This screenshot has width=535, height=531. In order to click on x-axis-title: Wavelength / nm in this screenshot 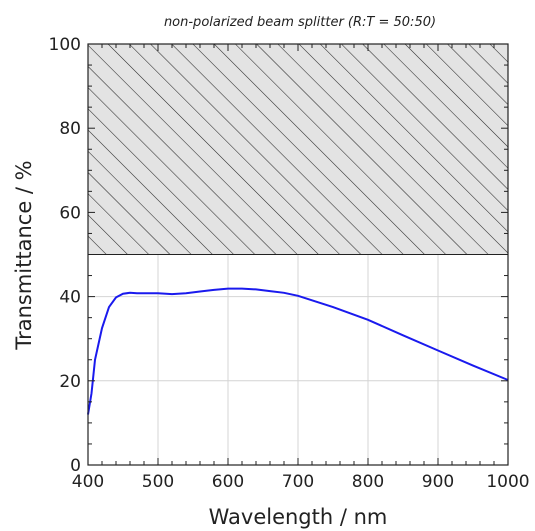, I will do `click(298, 517)`.